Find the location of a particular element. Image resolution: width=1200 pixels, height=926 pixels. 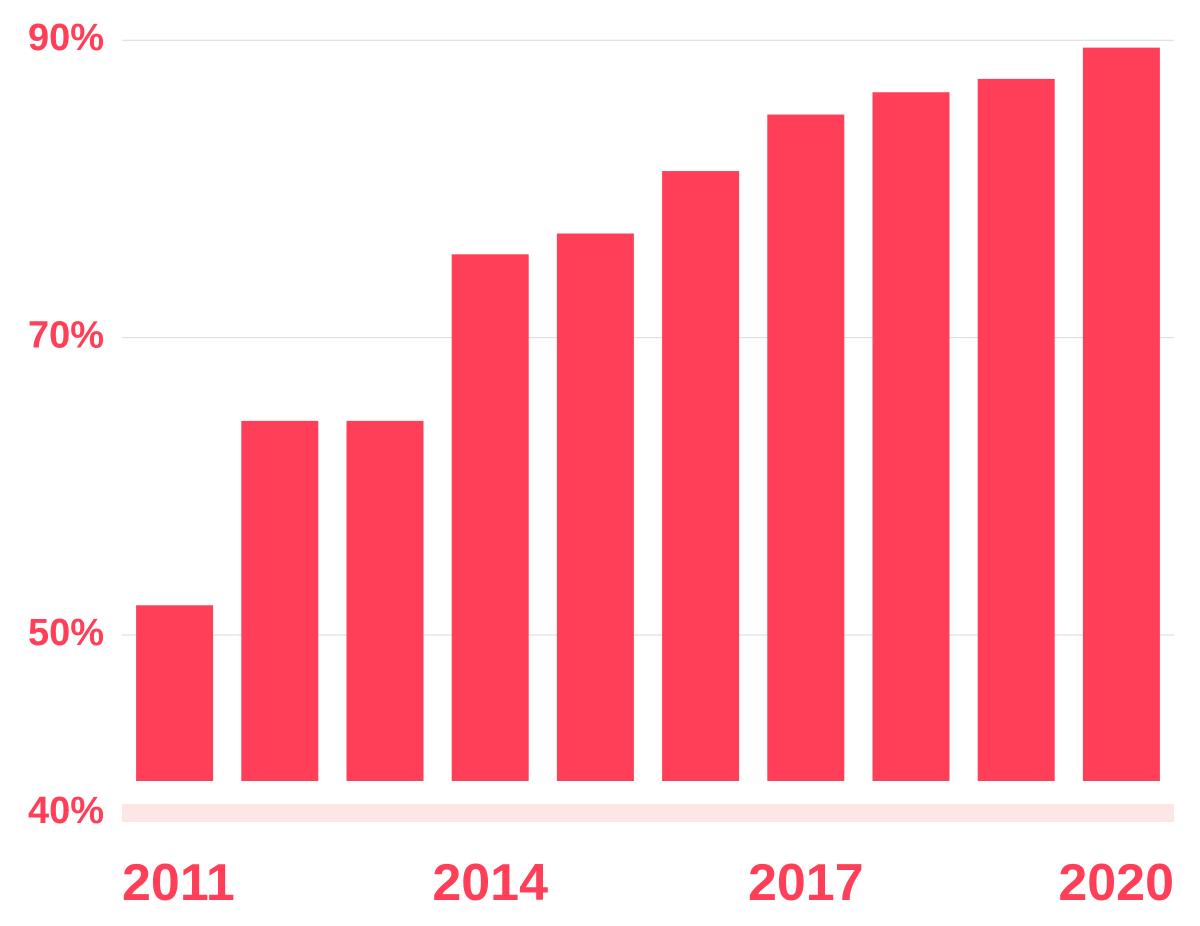

x-tick-label: 2011 is located at coordinates (178, 883).